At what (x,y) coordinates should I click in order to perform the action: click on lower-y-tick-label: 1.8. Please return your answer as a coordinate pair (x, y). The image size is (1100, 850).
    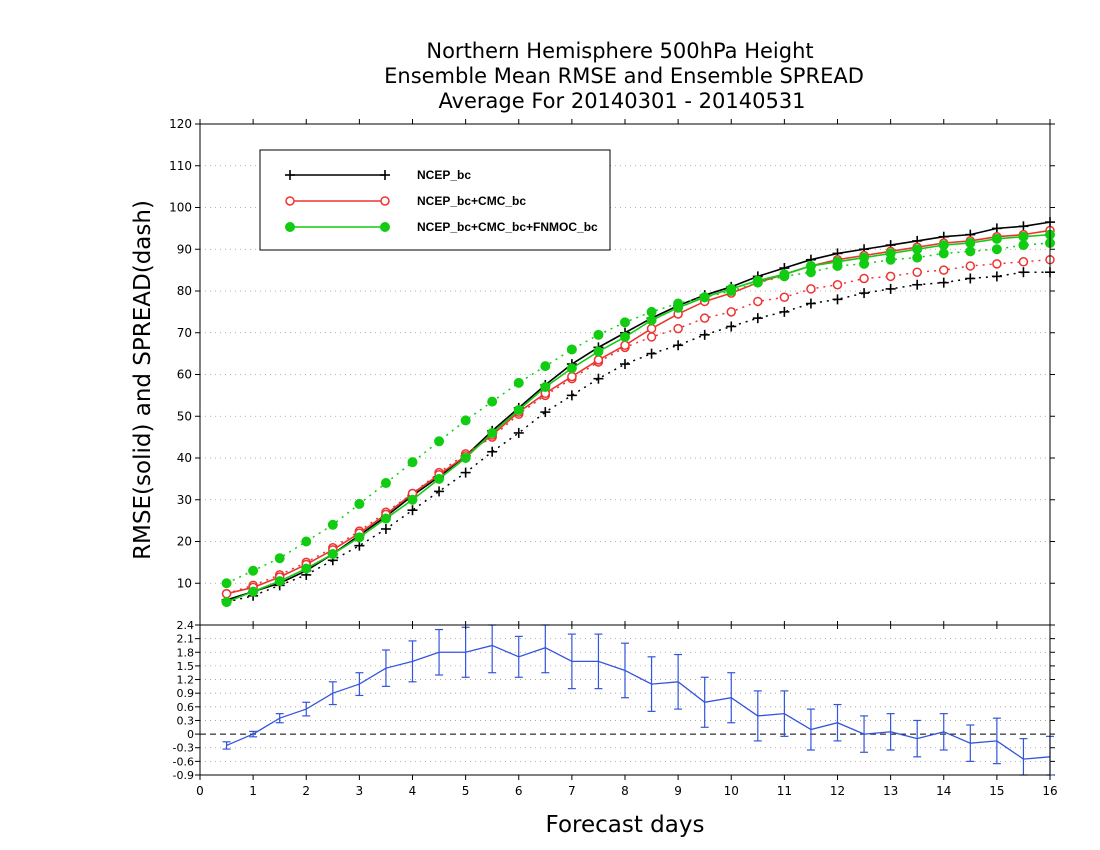
    Looking at the image, I should click on (186, 652).